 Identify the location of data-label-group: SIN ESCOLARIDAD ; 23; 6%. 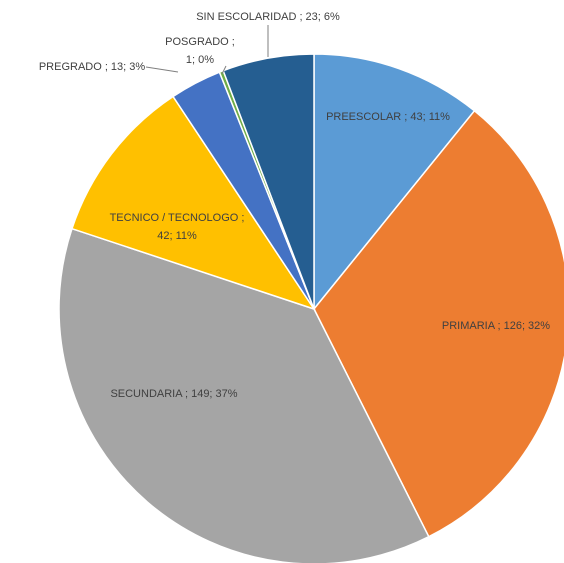
(268, 17).